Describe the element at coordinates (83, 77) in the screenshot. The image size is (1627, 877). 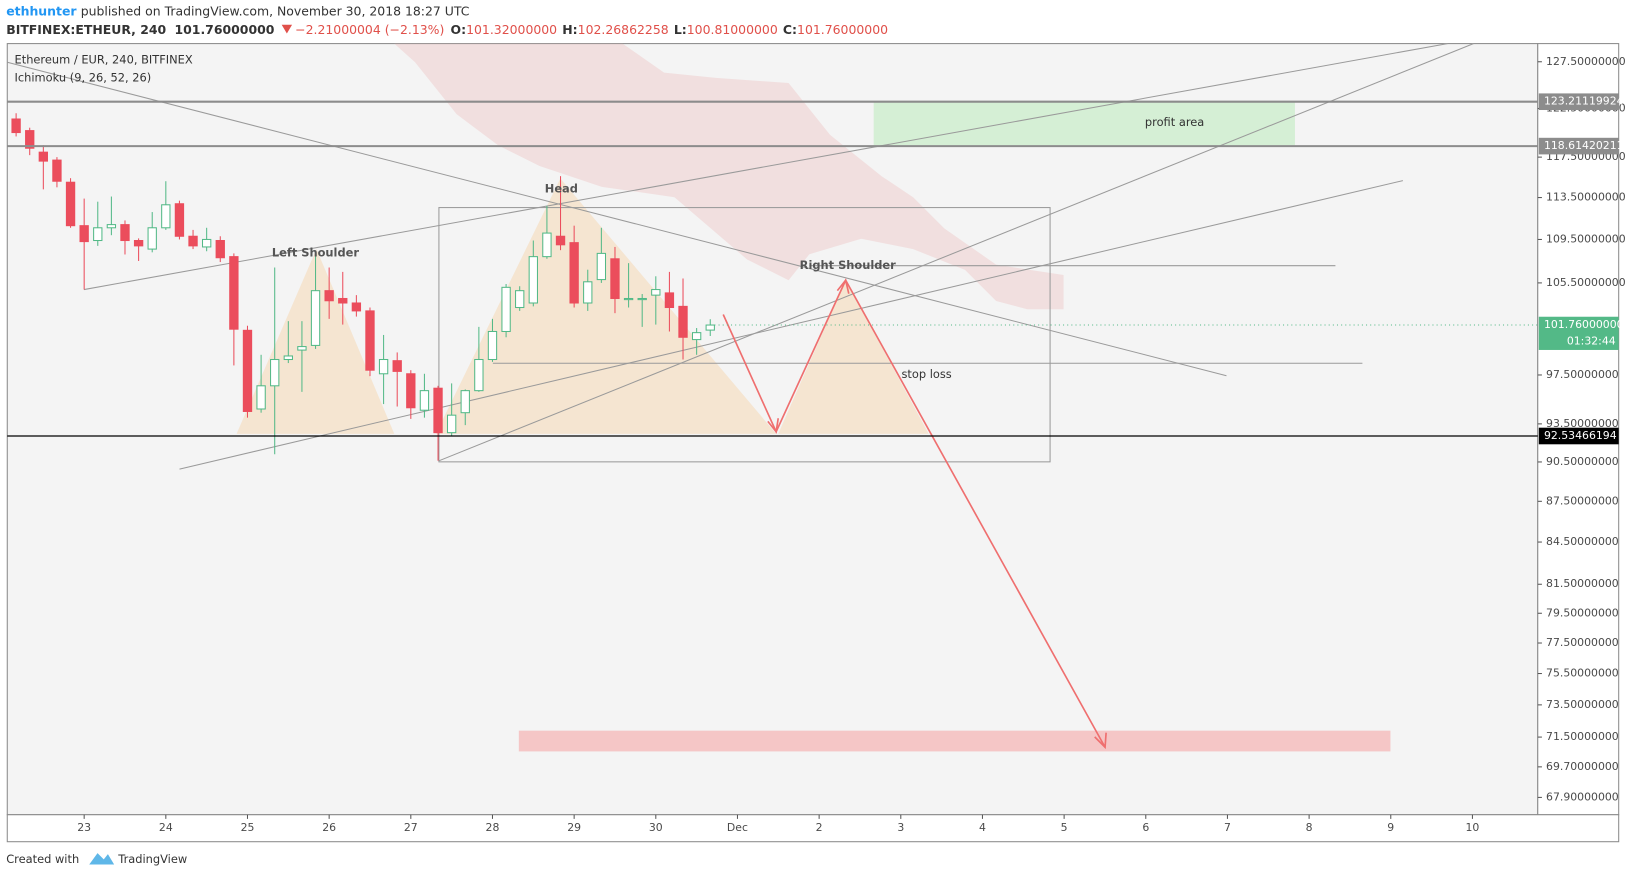
I see `legend-indicator: Ichimoku (9, 26, 52, 26)` at that location.